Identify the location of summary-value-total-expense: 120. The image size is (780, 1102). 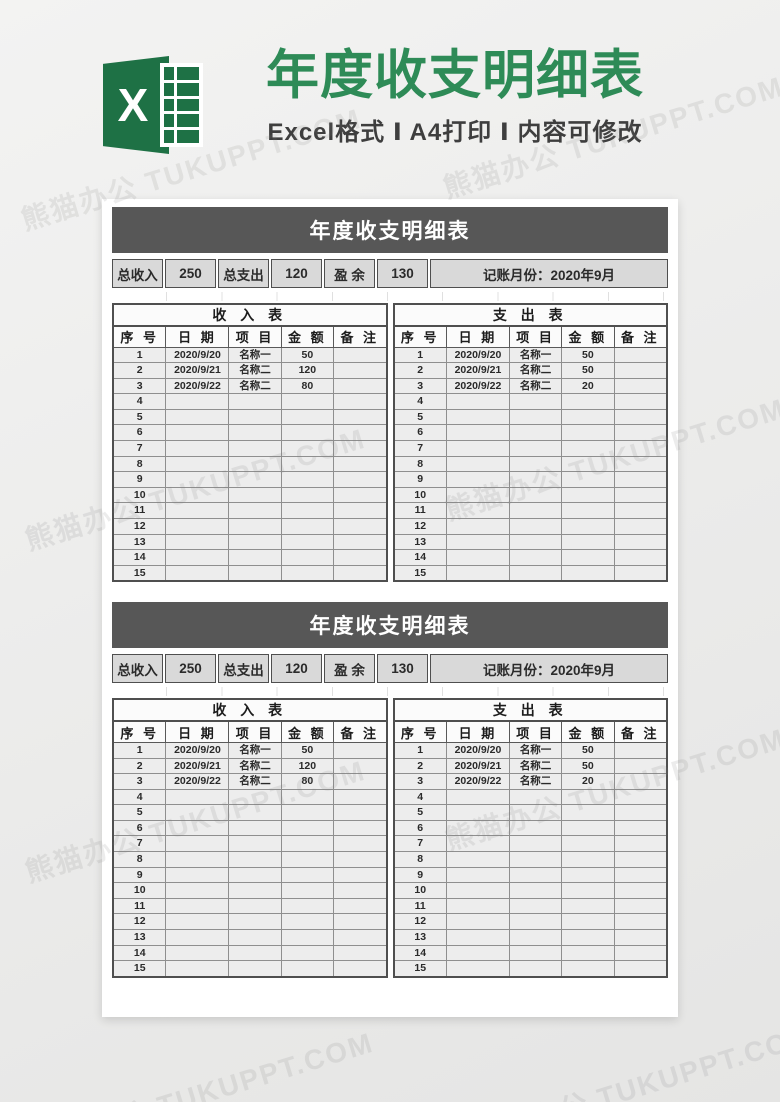
(296, 273).